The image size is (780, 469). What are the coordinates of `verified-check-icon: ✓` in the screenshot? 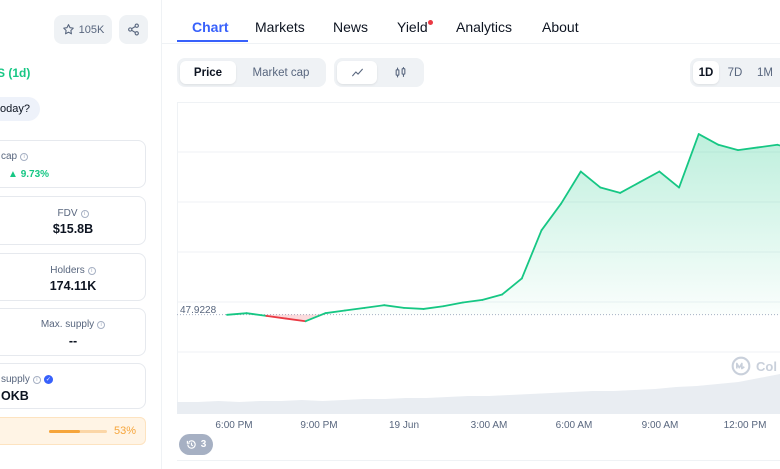 It's located at (48, 379).